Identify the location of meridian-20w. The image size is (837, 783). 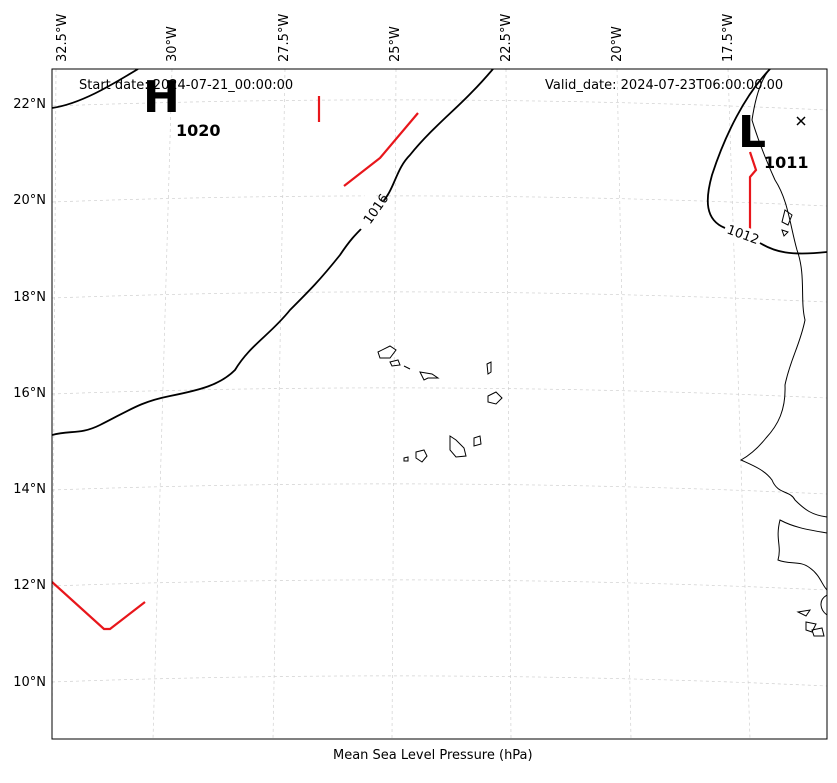
(624, 404).